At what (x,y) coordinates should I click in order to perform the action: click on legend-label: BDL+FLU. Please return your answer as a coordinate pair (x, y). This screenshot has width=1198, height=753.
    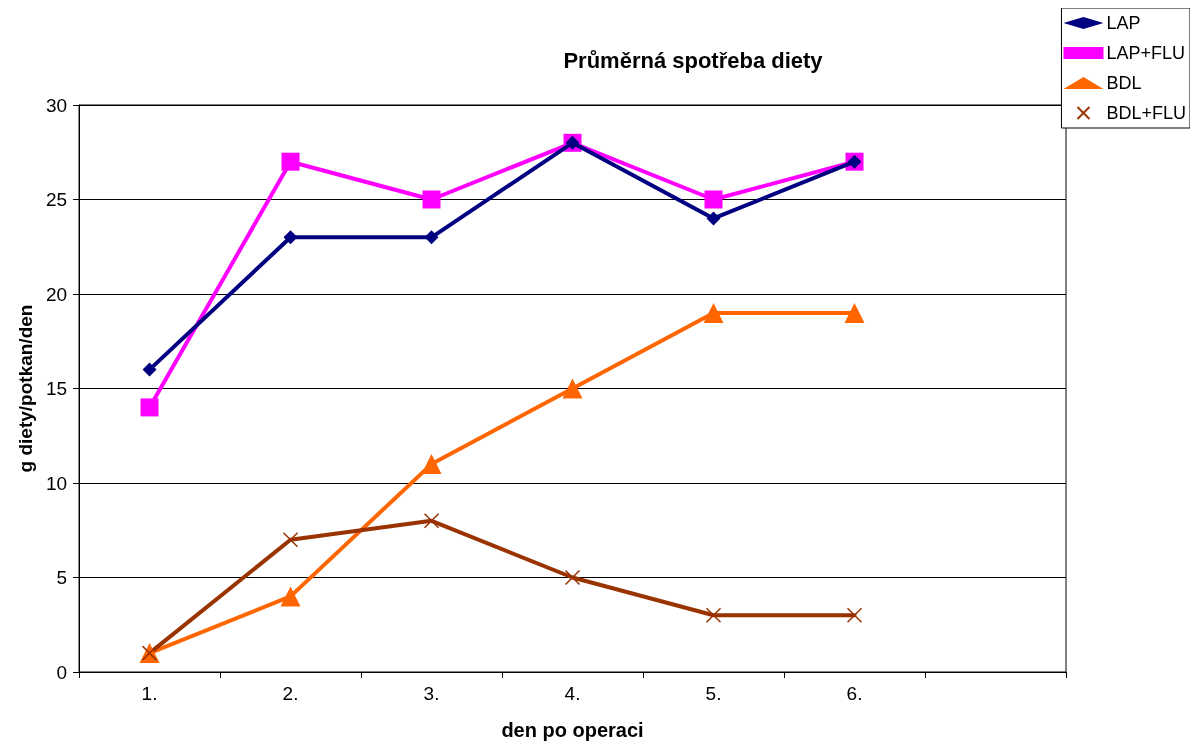
    Looking at the image, I should click on (1146, 113).